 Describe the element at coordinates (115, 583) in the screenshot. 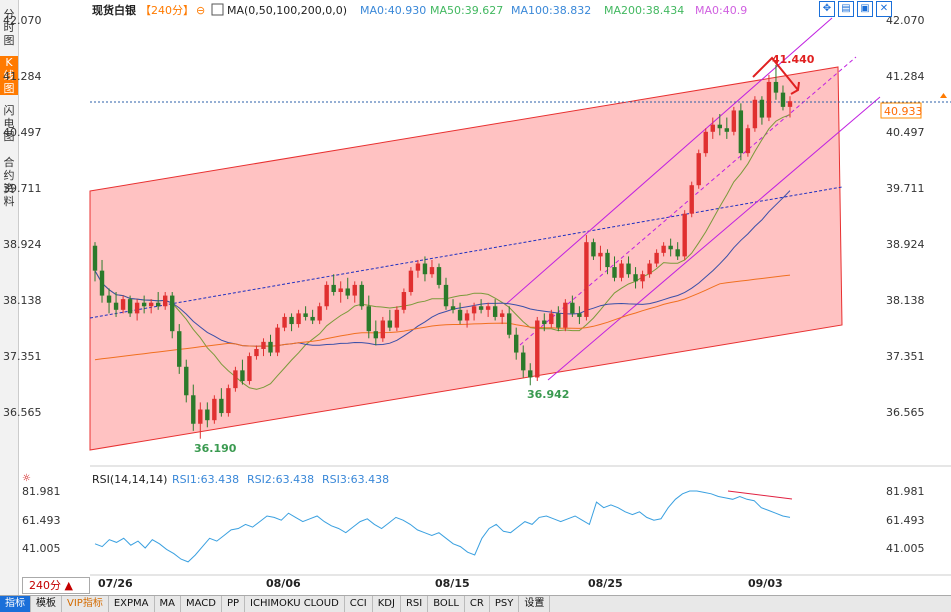

I see `date-tick: 07/26` at that location.